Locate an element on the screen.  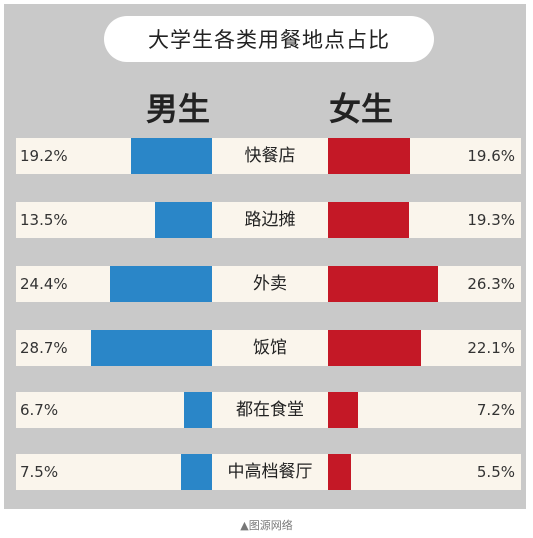
category-label: 都在食堂 is located at coordinates (270, 410).